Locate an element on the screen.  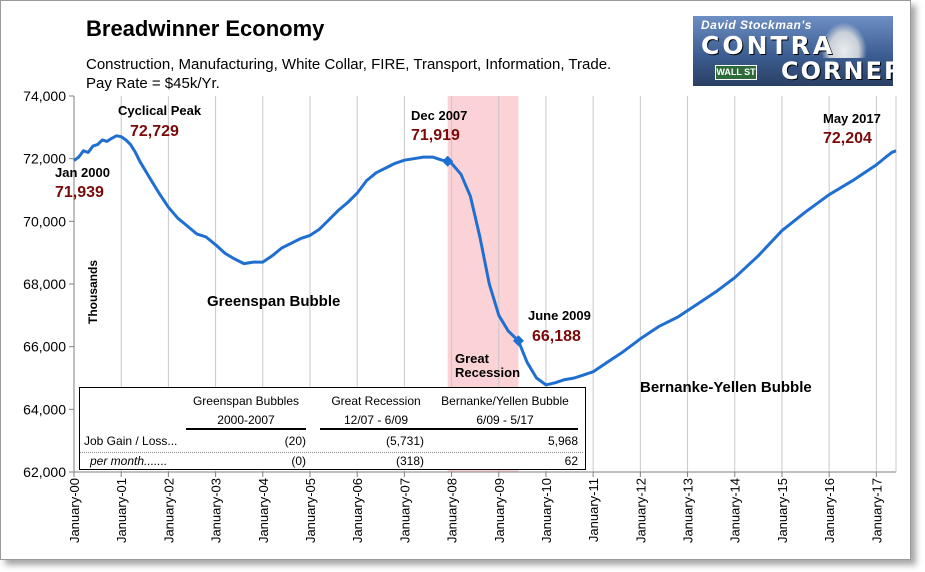
x-tick-label: January-09 is located at coordinates (499, 510).